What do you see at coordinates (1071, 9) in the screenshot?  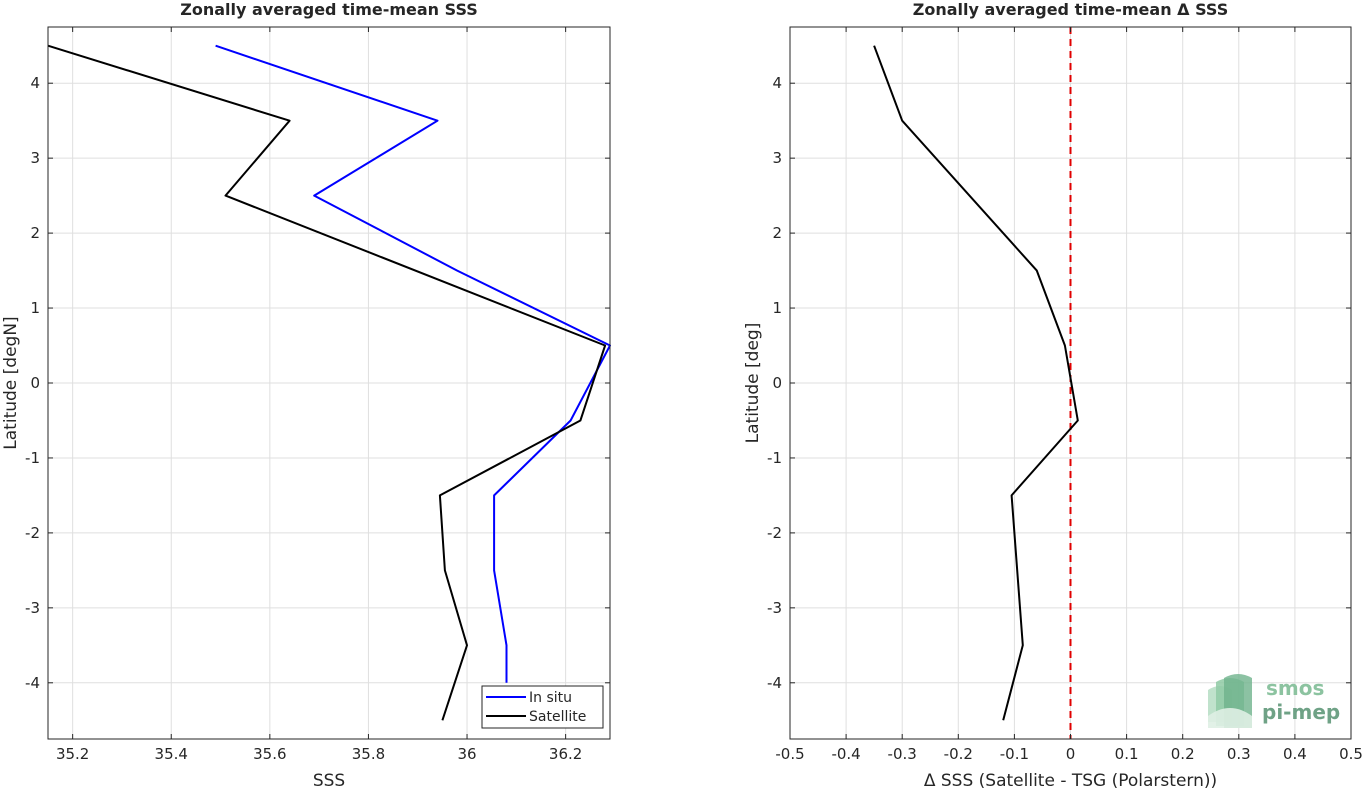 I see `chart-title: Zonally averaged time-mean Δ SSS` at bounding box center [1071, 9].